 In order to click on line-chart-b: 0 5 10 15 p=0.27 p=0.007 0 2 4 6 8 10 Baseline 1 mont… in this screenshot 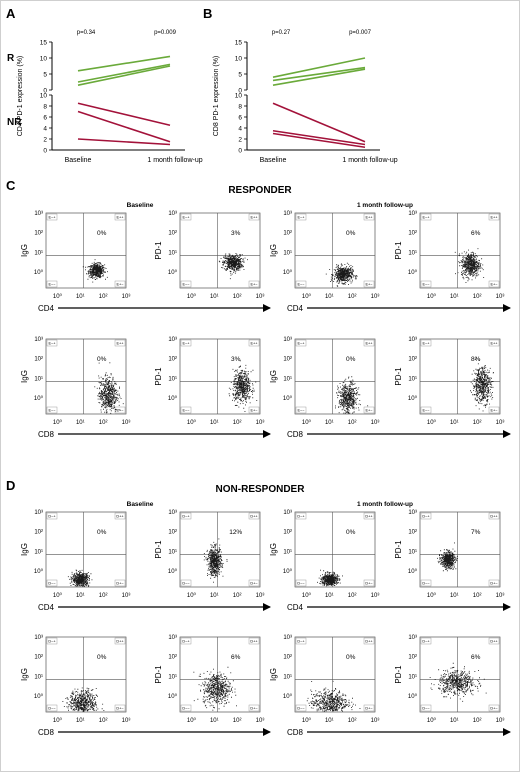, I will do `click(305, 97)`.